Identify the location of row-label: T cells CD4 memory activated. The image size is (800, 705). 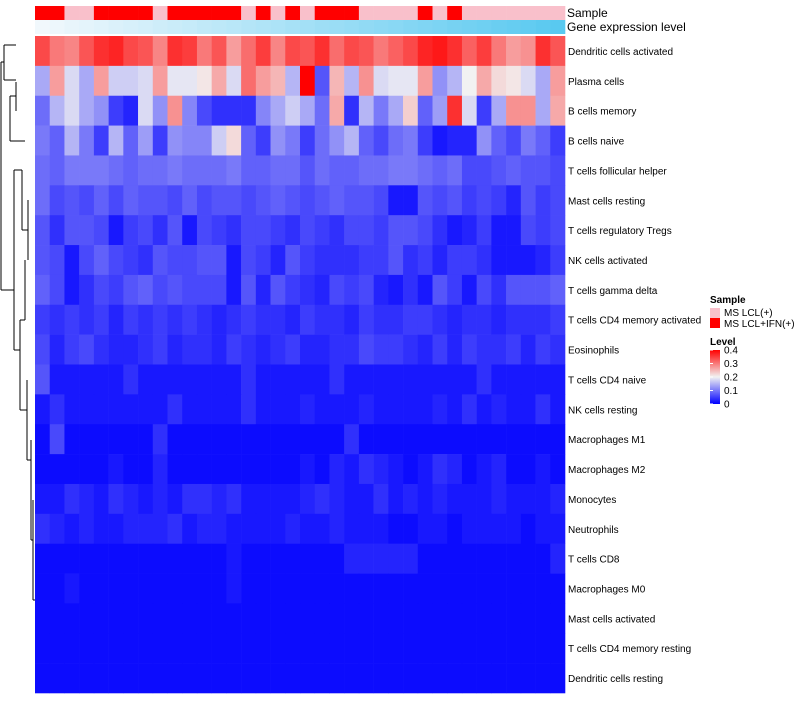
(634, 321).